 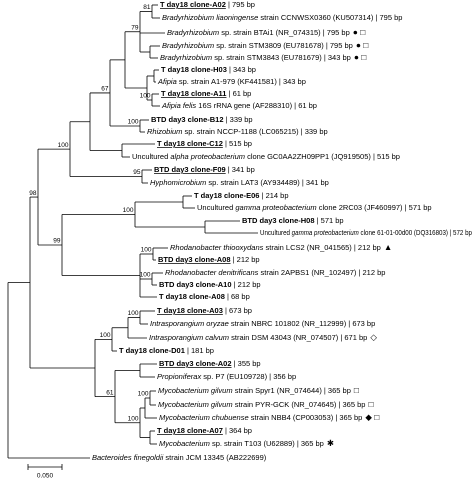 What do you see at coordinates (204, 417) in the screenshot?
I see `leaf-label-part: Mycobacterium chubuense` at bounding box center [204, 417].